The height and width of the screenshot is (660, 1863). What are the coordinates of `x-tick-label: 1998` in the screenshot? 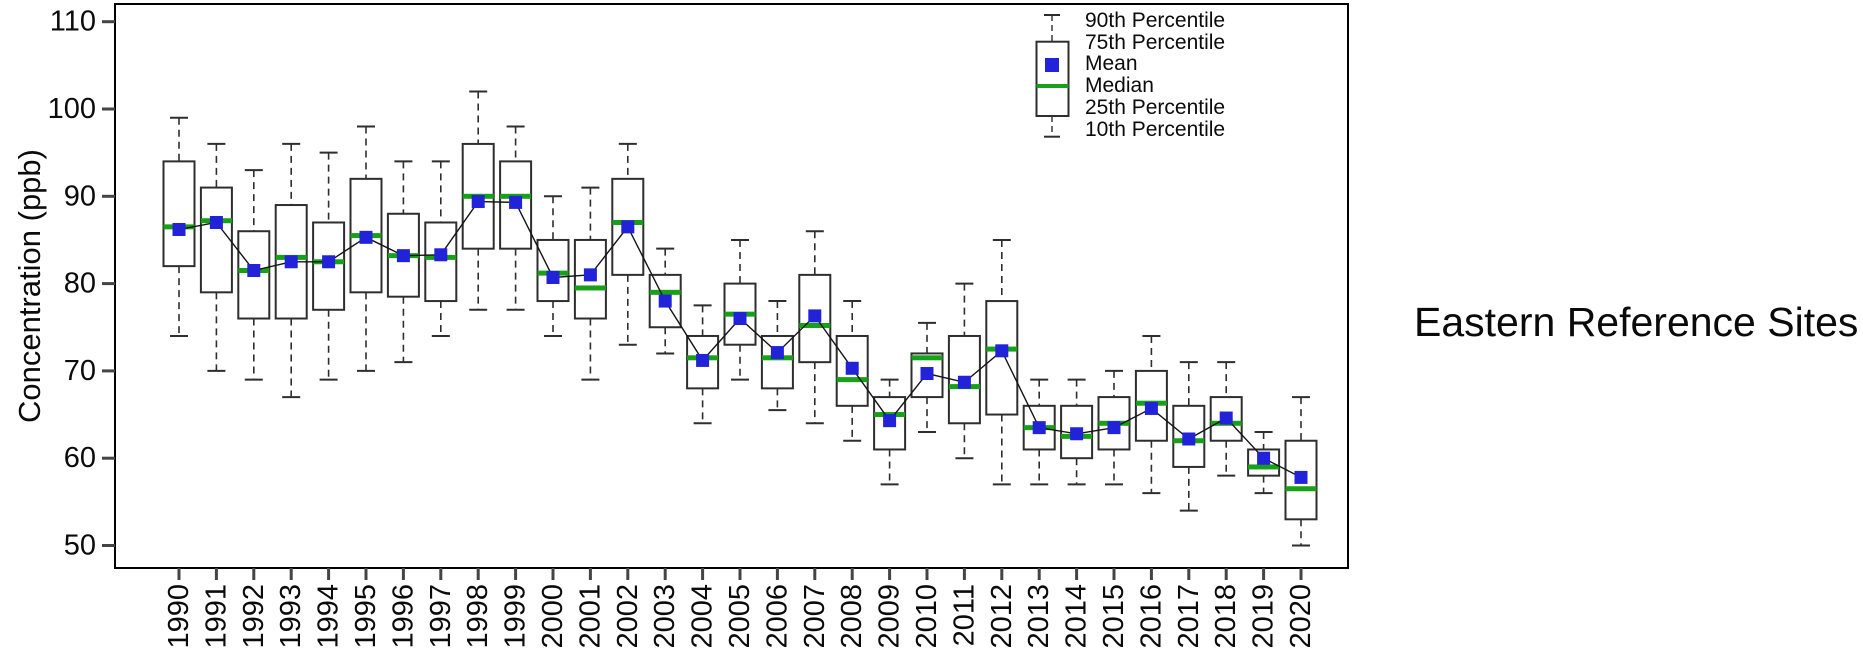 It's located at (478, 616).